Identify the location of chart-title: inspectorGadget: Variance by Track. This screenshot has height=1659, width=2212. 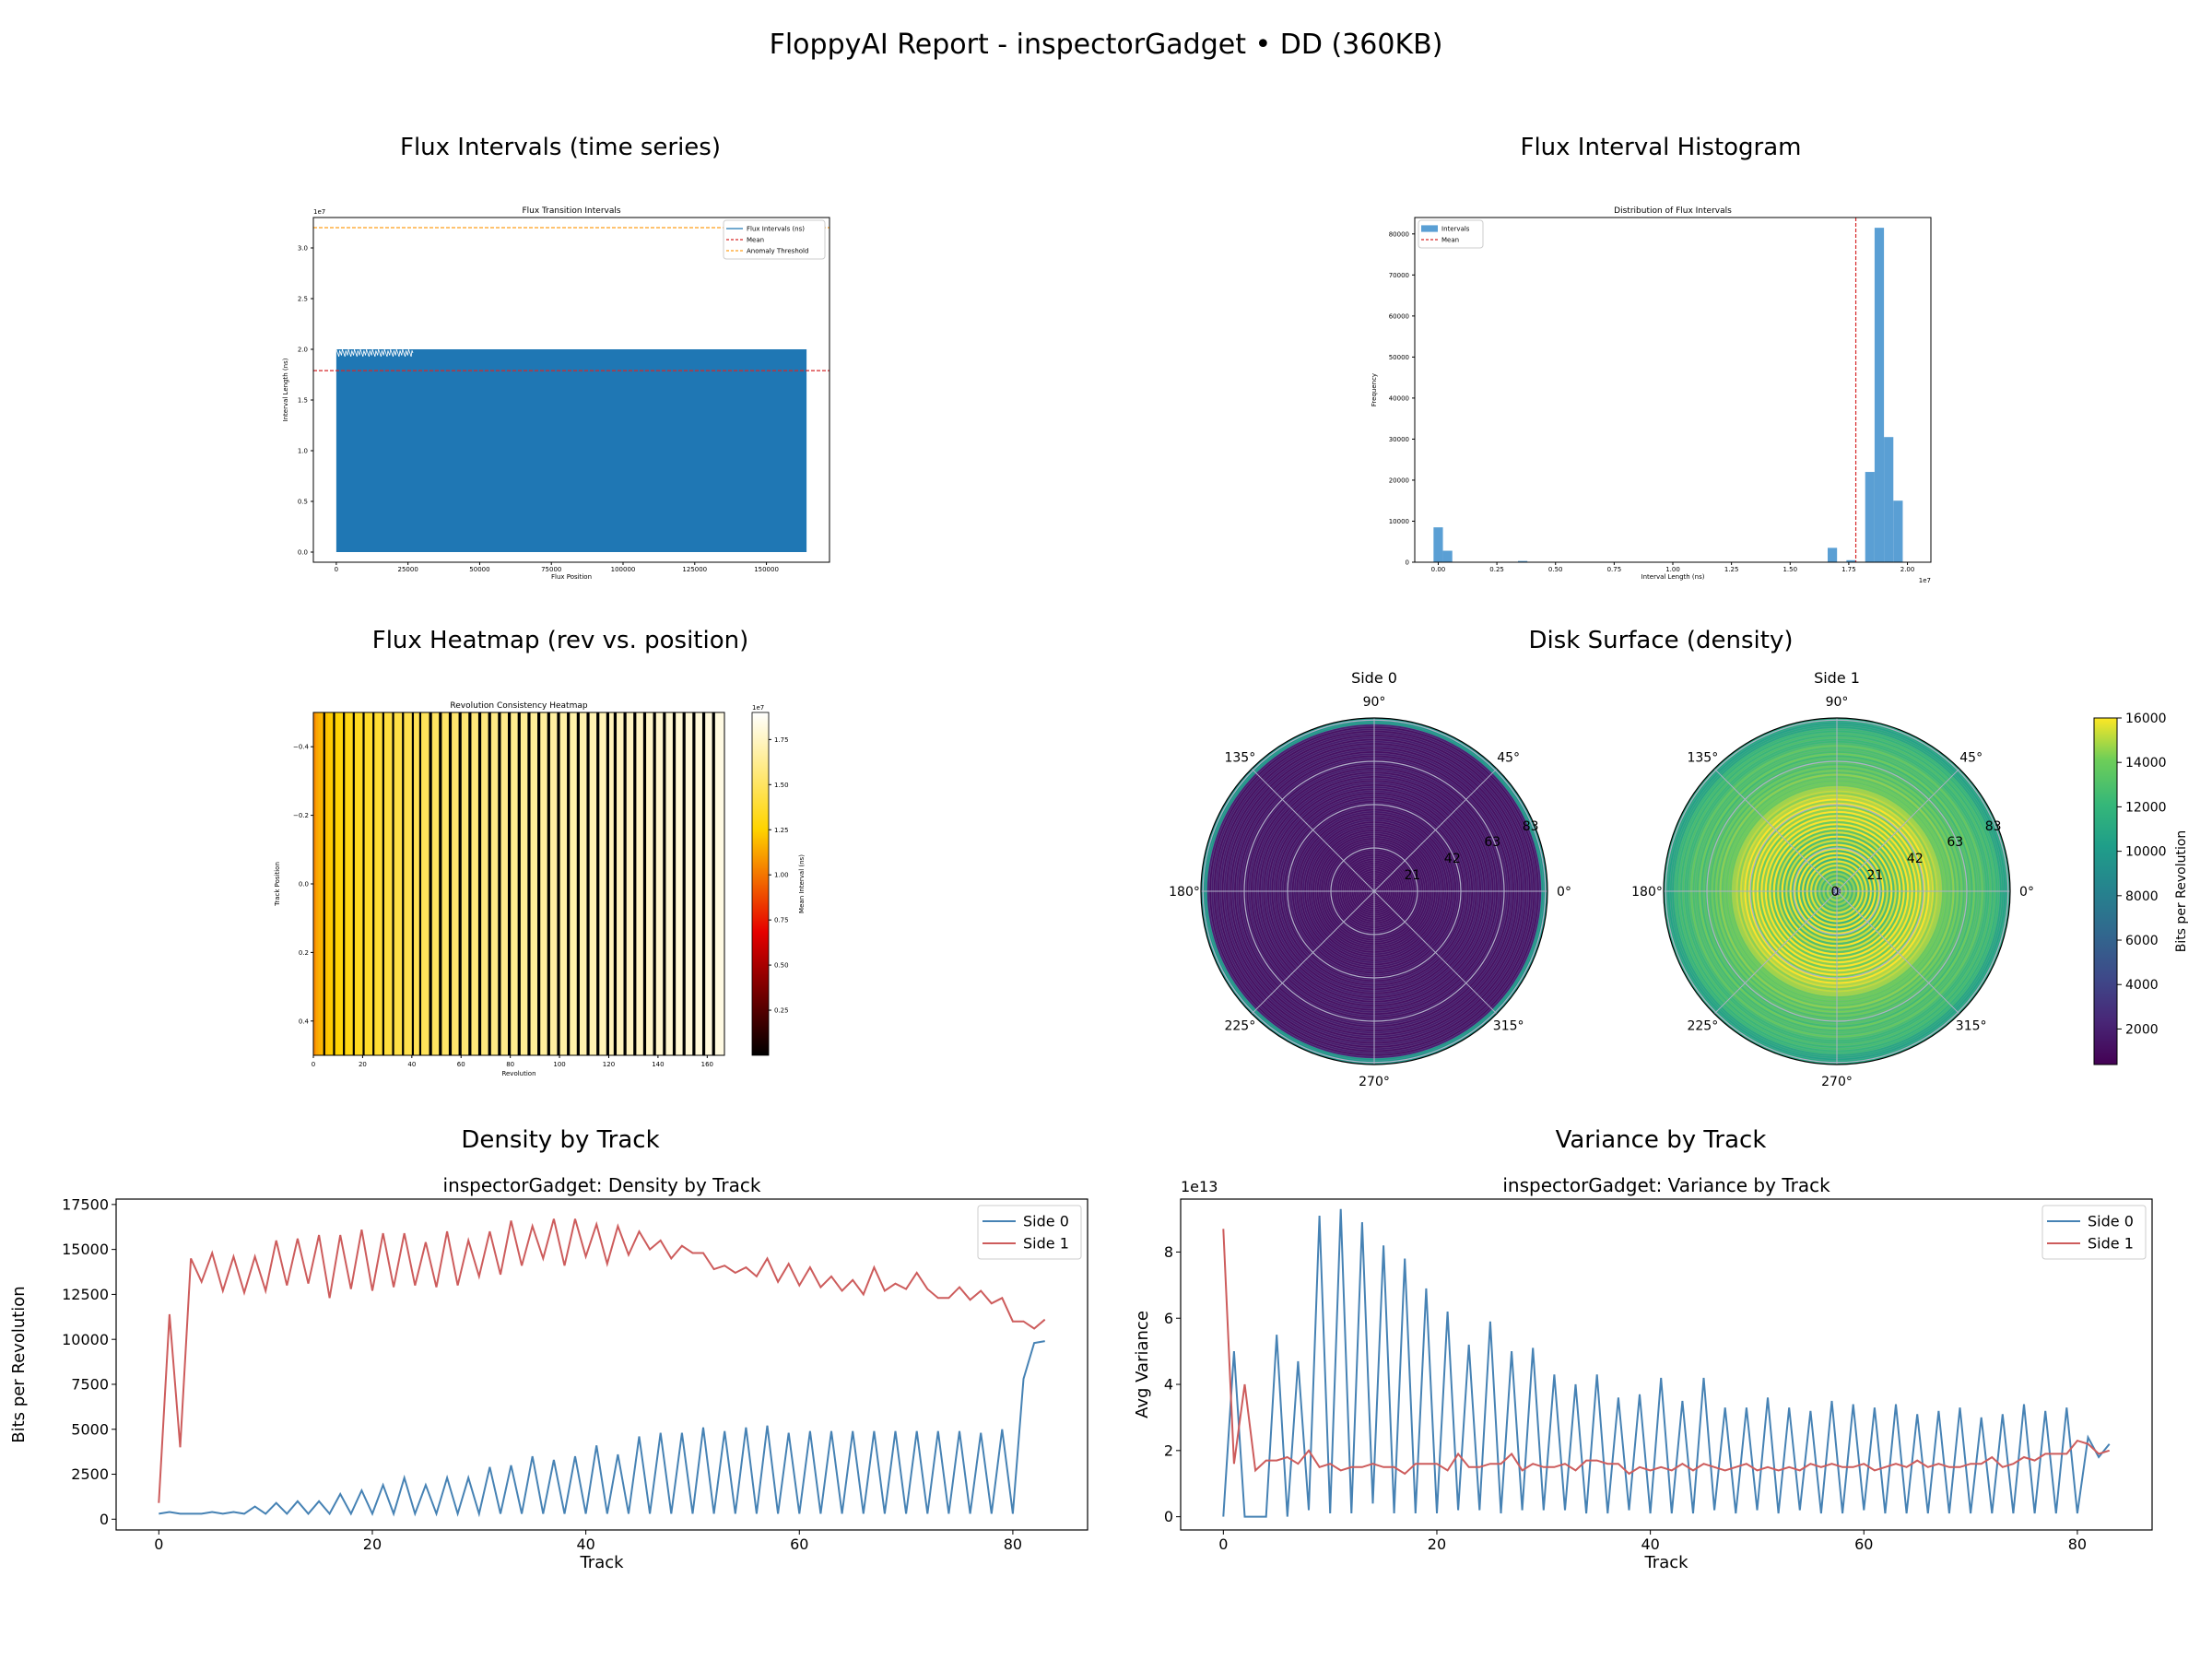
(1666, 1185).